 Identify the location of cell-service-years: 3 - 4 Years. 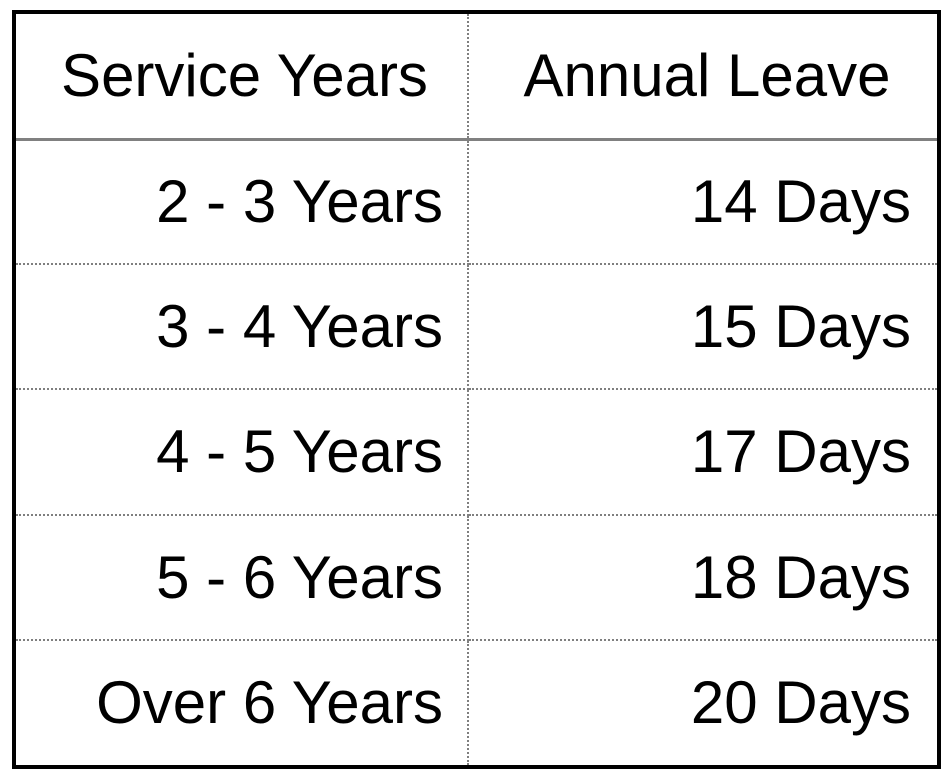
(242, 327).